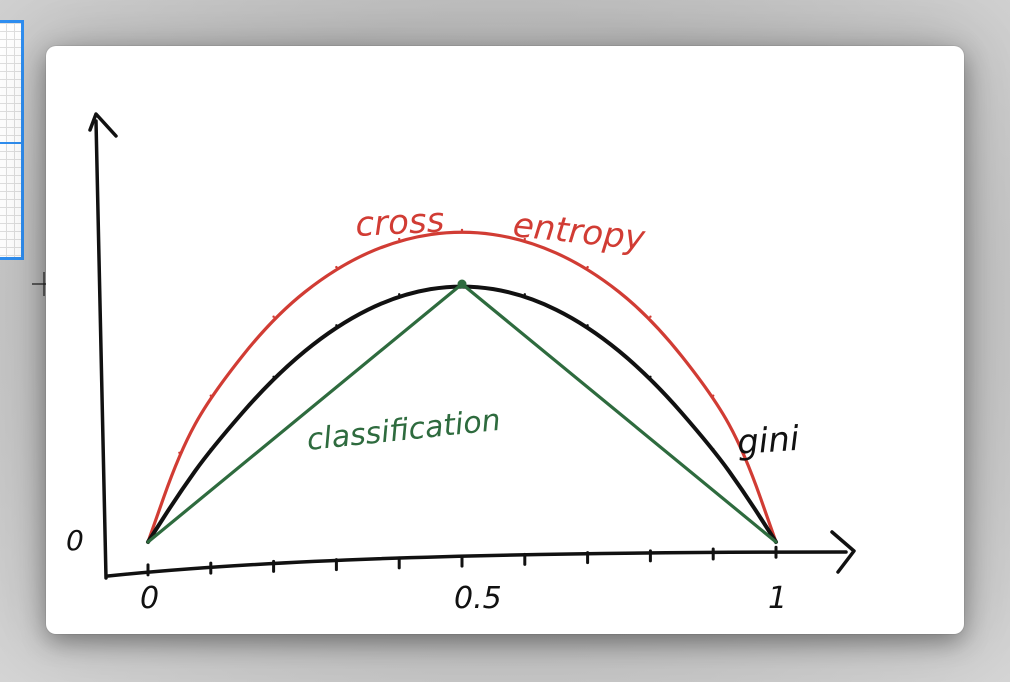 The width and height of the screenshot is (1010, 682). Describe the element at coordinates (843, 552) in the screenshot. I see `x-axis-arrow-head` at that location.